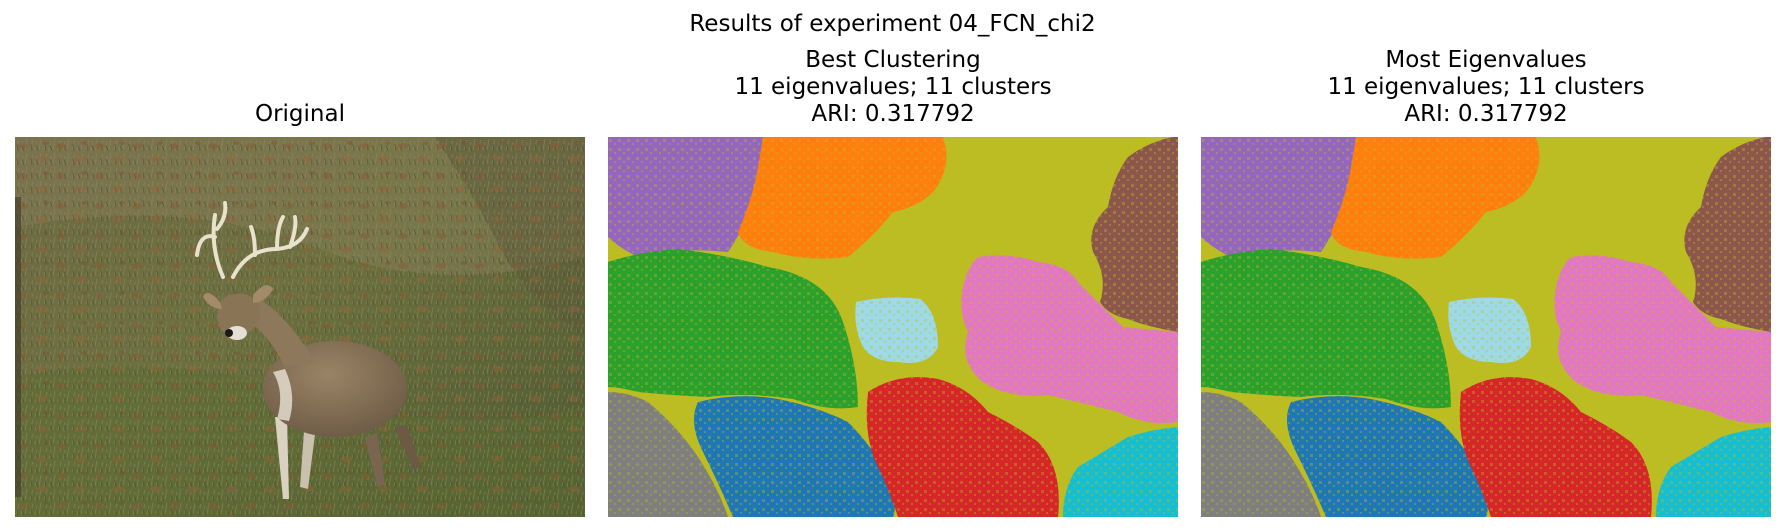  What do you see at coordinates (1486, 60) in the screenshot?
I see `most-eigenvalues-title-line: Most Eigenvalues` at bounding box center [1486, 60].